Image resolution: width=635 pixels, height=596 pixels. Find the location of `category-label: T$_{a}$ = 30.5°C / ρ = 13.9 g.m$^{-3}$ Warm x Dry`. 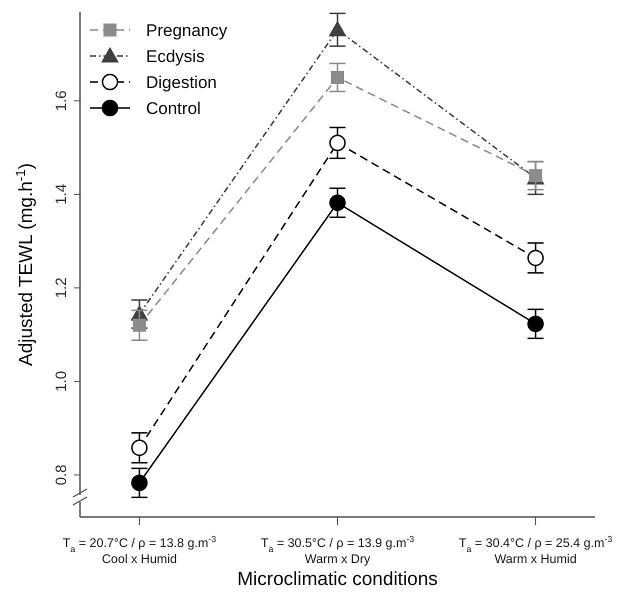

category-label: T$_{a}$ = 30.5°C / ρ = 13.9 g.m$^{-3}$ Warm x Dry is located at coordinates (337, 550).